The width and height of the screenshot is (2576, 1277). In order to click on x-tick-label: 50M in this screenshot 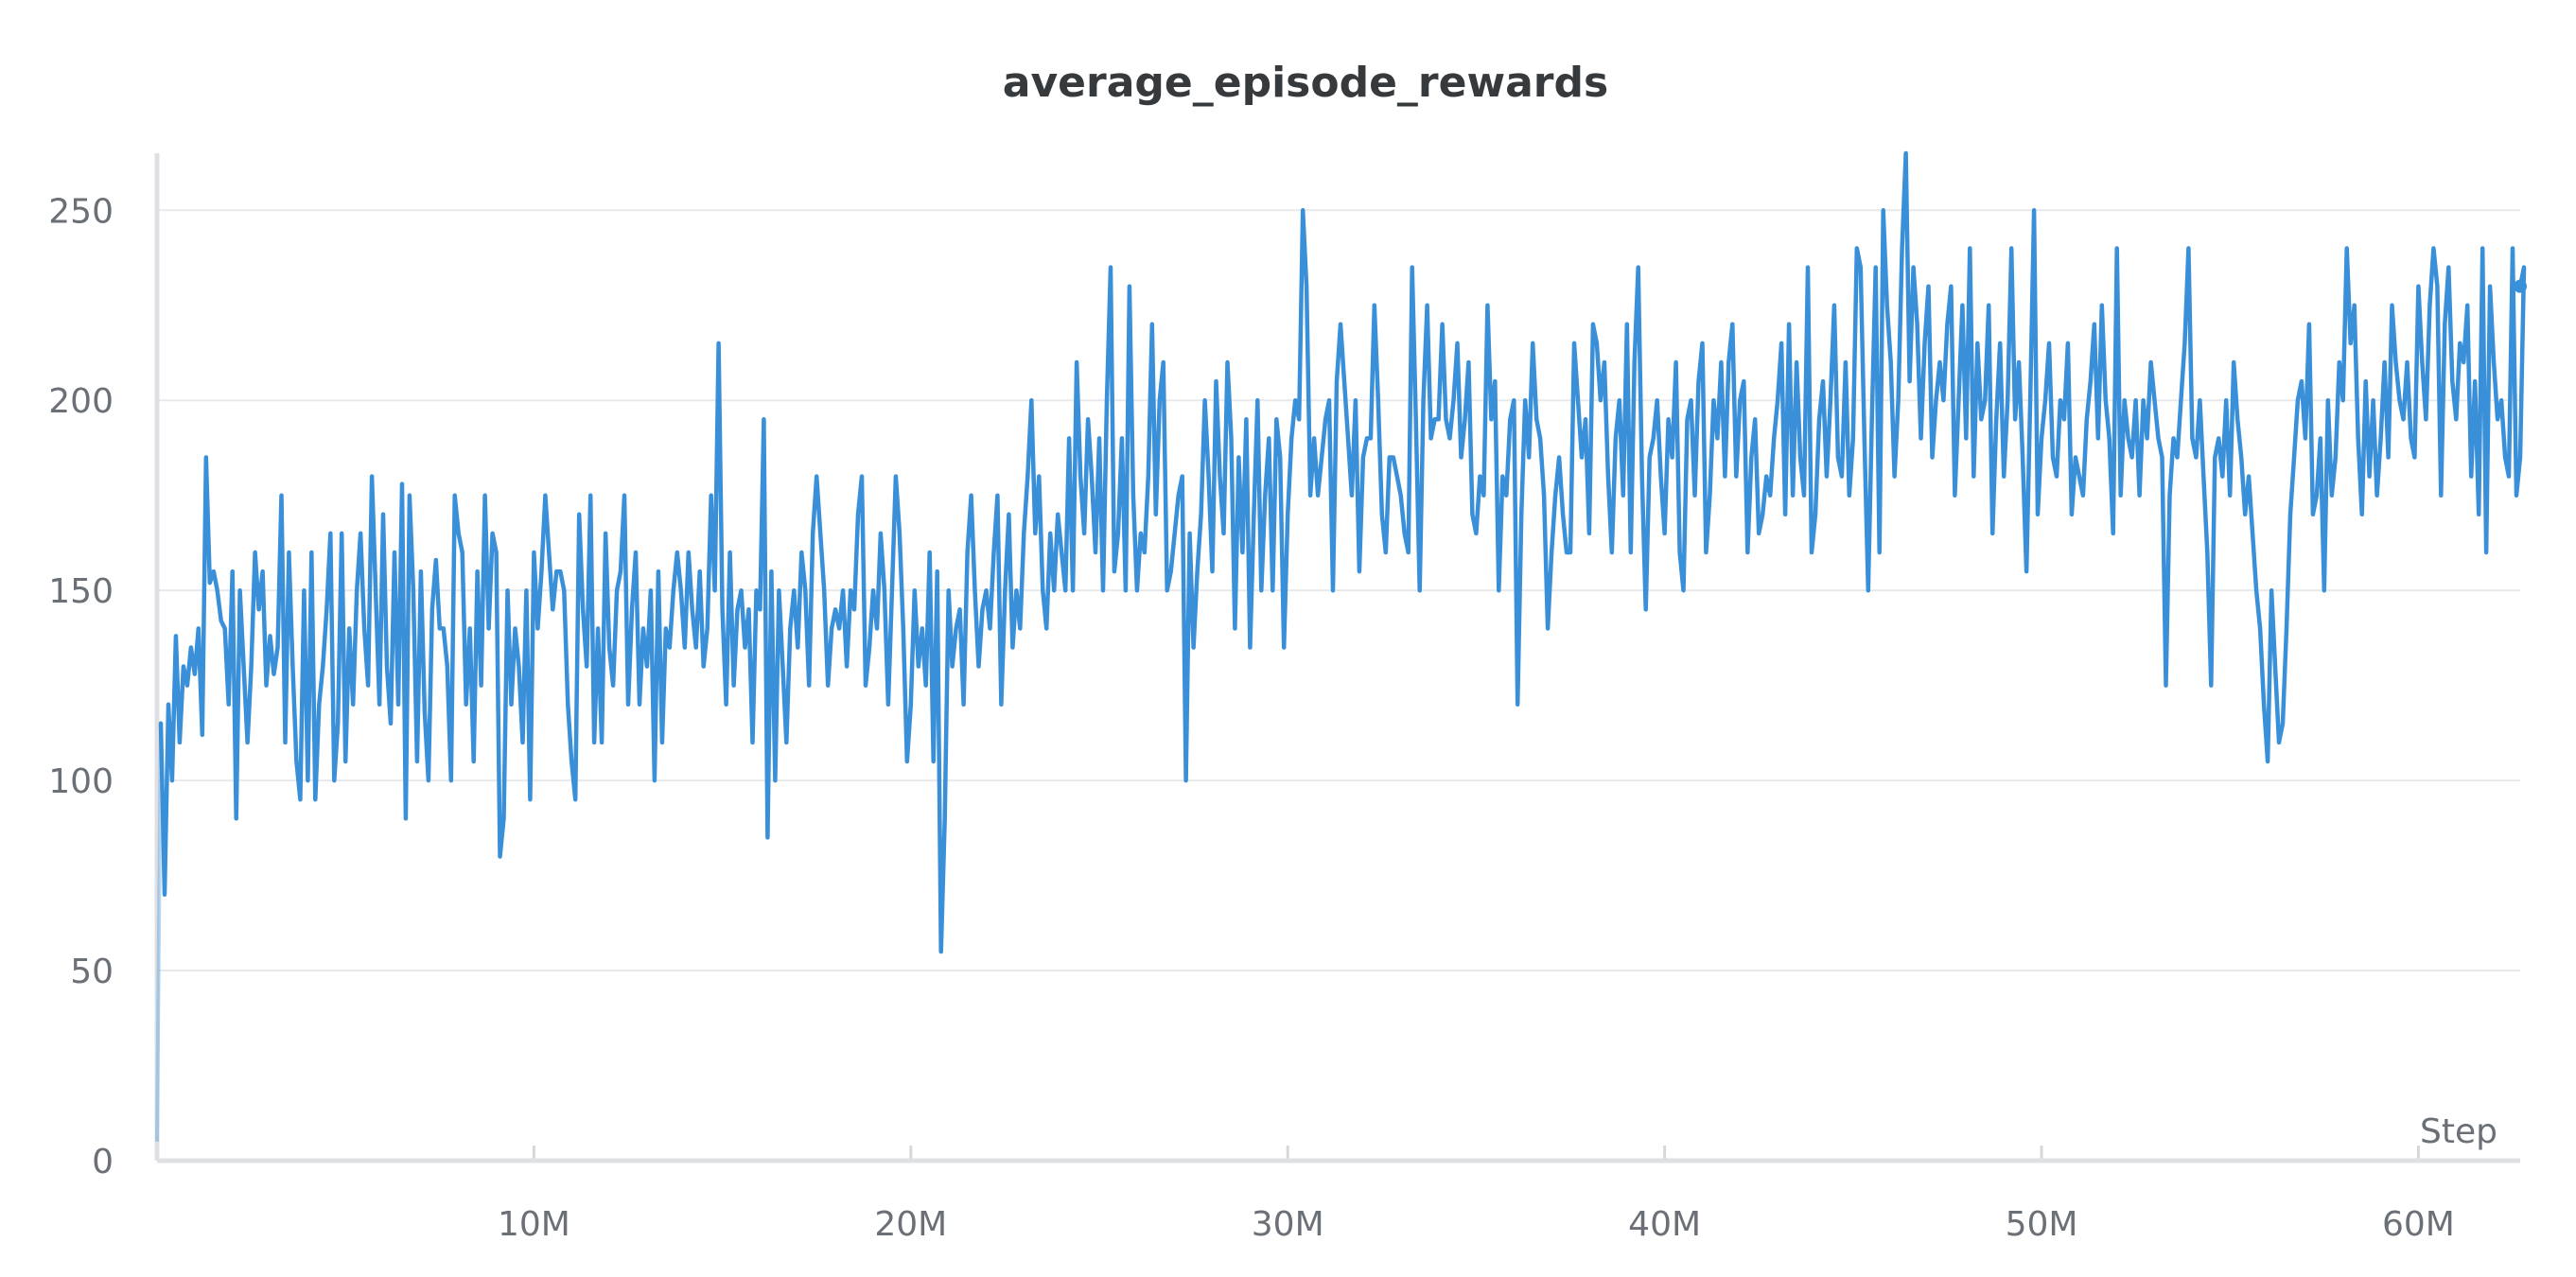, I will do `click(2042, 1224)`.